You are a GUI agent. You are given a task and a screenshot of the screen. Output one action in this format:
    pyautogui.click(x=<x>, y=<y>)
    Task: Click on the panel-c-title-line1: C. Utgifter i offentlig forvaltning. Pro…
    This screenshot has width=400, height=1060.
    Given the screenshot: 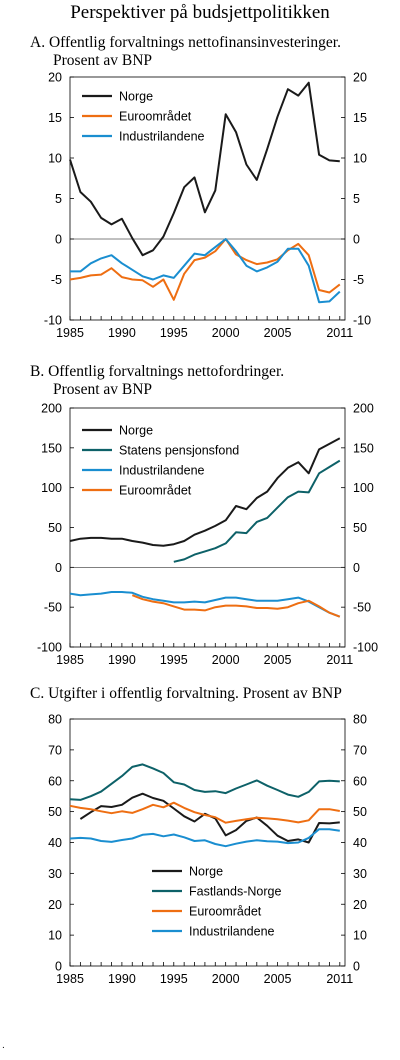 What is the action you would take?
    pyautogui.click(x=186, y=693)
    